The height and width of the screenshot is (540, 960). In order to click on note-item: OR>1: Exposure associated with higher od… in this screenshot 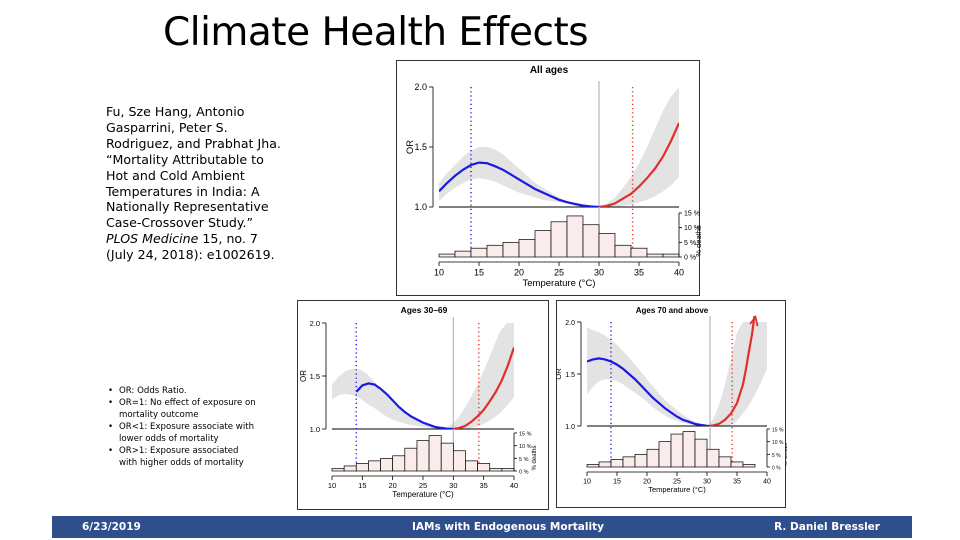, I will do `click(183, 457)`.